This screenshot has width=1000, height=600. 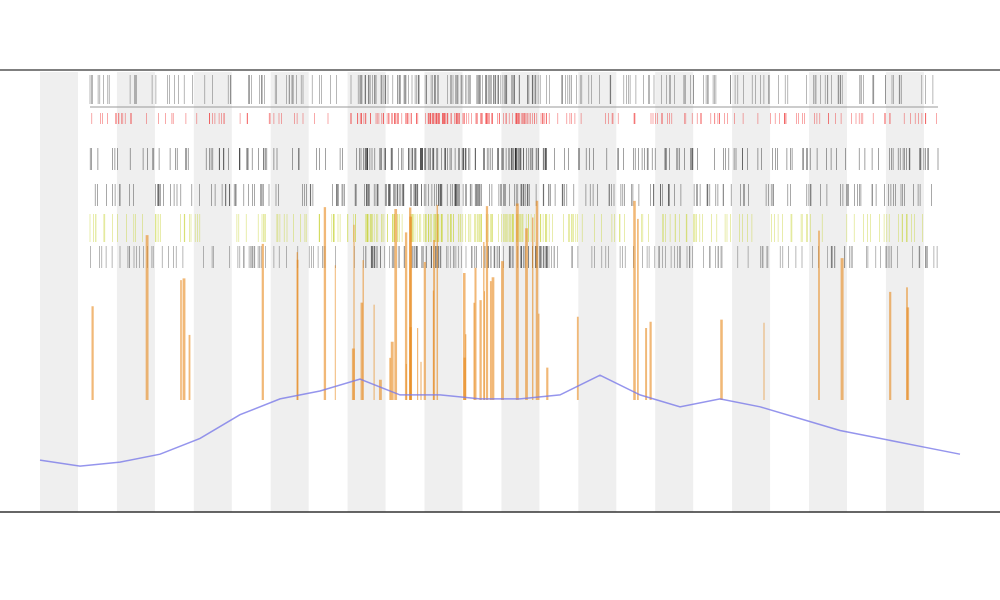 I want to click on plot, so click(x=500, y=420).